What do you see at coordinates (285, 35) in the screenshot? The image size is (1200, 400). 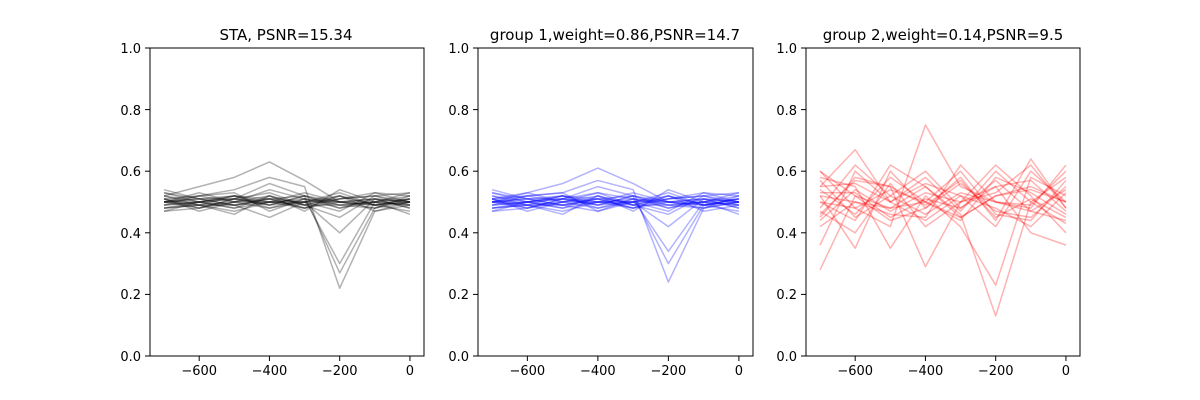 I see `chart-title: STA, PSNR=15.34` at bounding box center [285, 35].